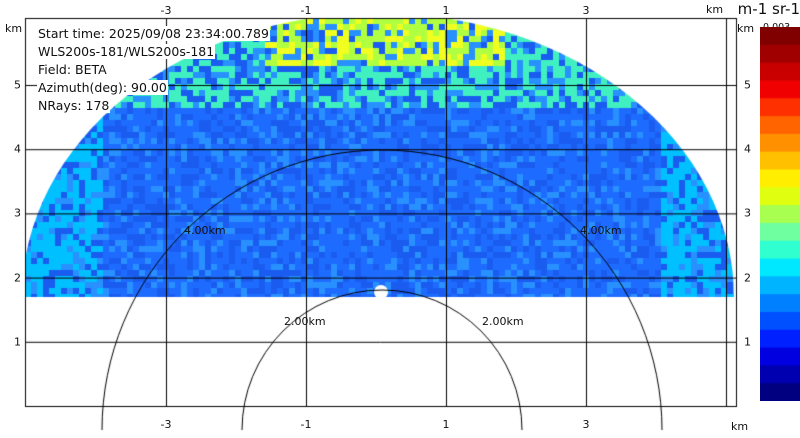 The height and width of the screenshot is (438, 800). I want to click on info-line: WLS200s-181/WLS200s-181, so click(126, 51).